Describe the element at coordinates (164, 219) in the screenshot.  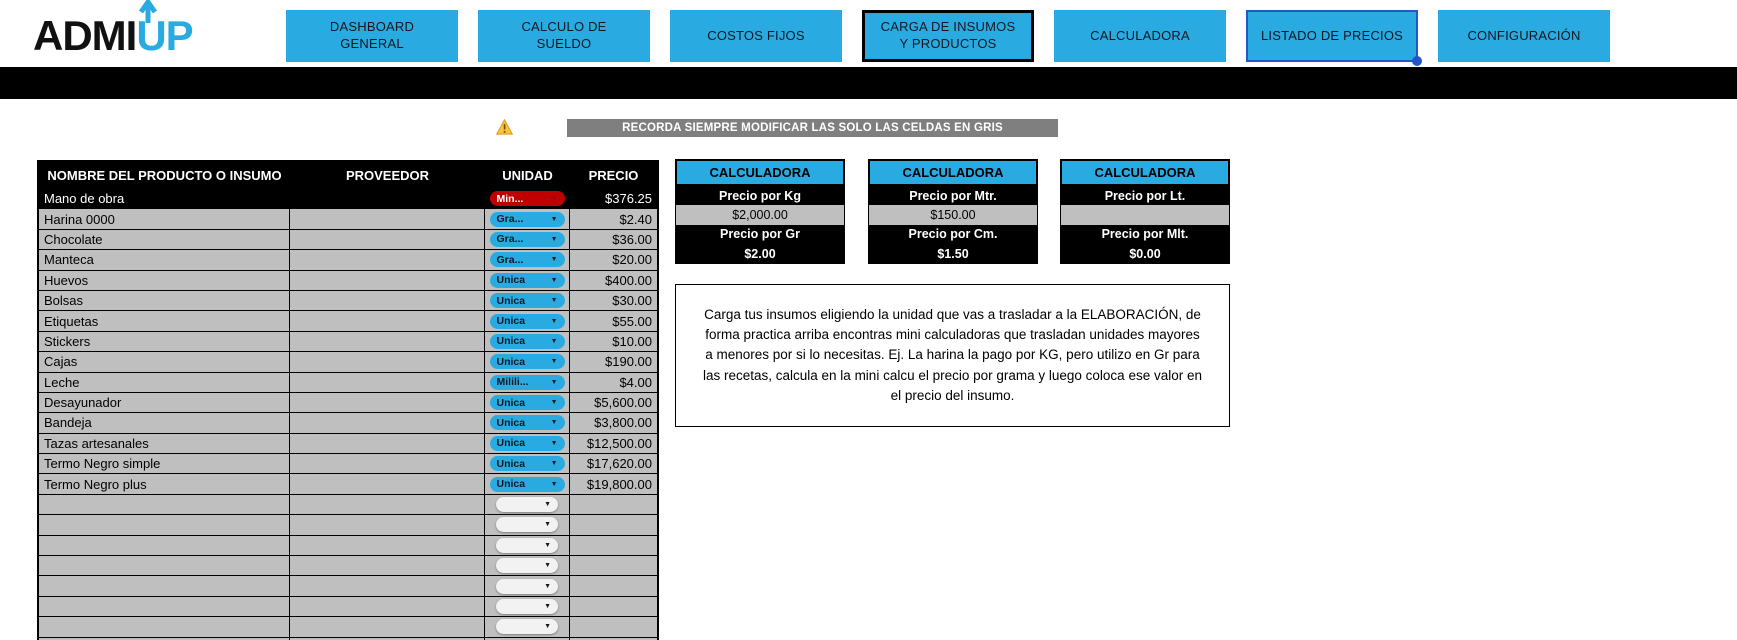
I see `product-name-cell: Harina 0000` at that location.